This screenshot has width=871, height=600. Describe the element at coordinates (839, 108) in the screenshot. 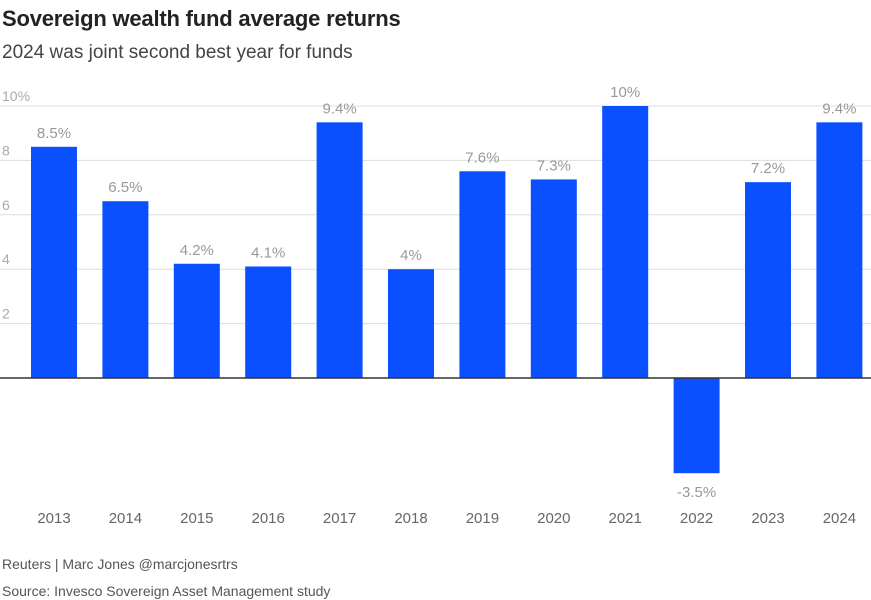

I see `data-label-2024: 9.4%` at that location.